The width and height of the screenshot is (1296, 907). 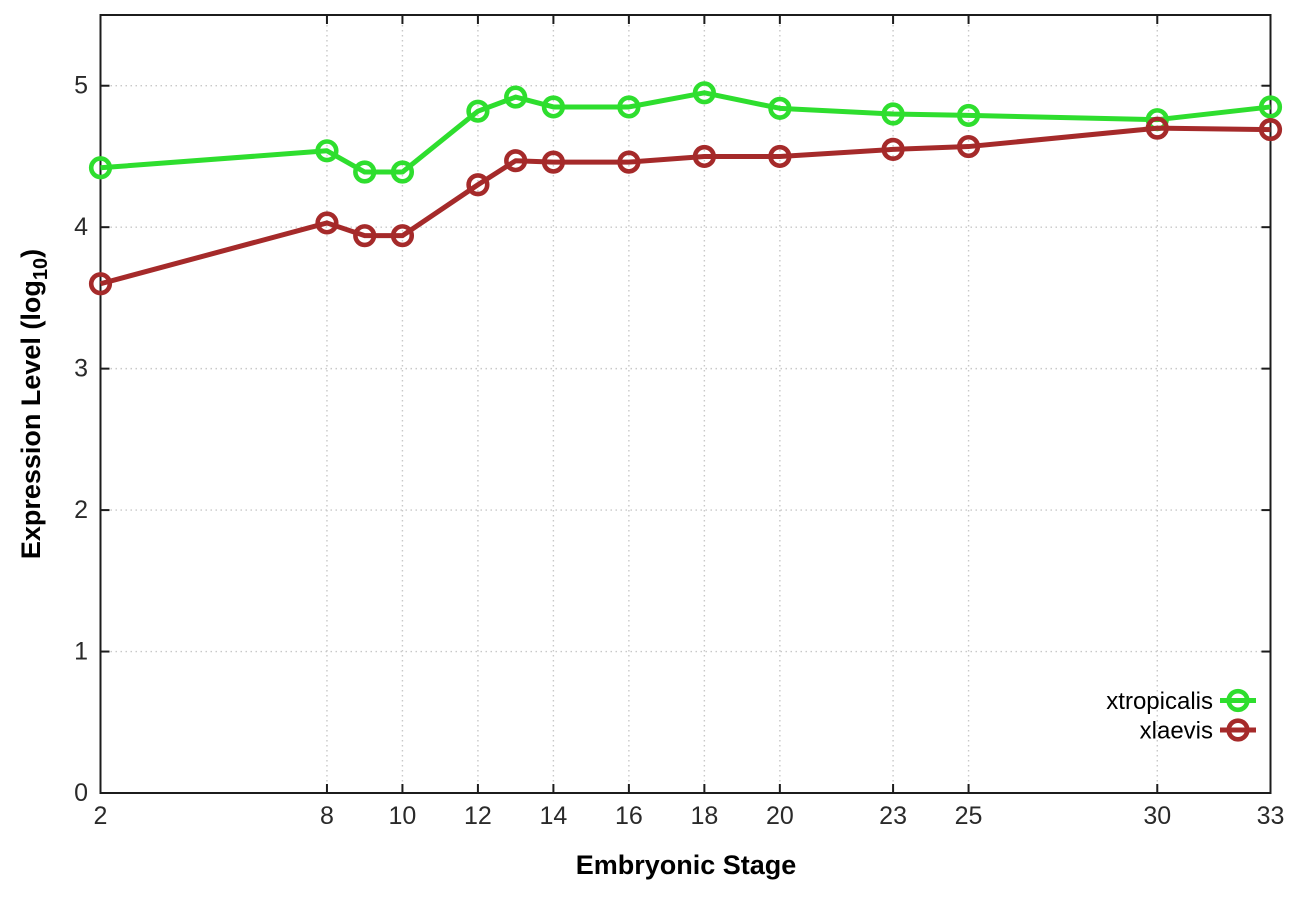 I want to click on y-axis-label-subscript: 10, so click(x=41, y=269).